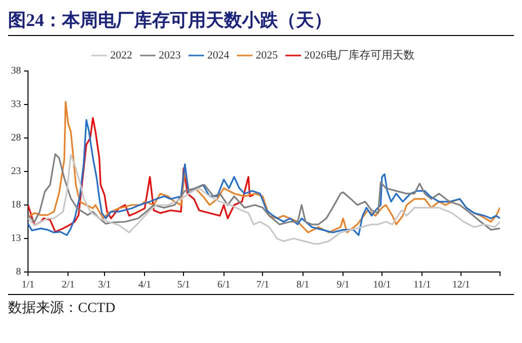  What do you see at coordinates (303, 285) in the screenshot?
I see `x-tick-label: 8/1` at bounding box center [303, 285].